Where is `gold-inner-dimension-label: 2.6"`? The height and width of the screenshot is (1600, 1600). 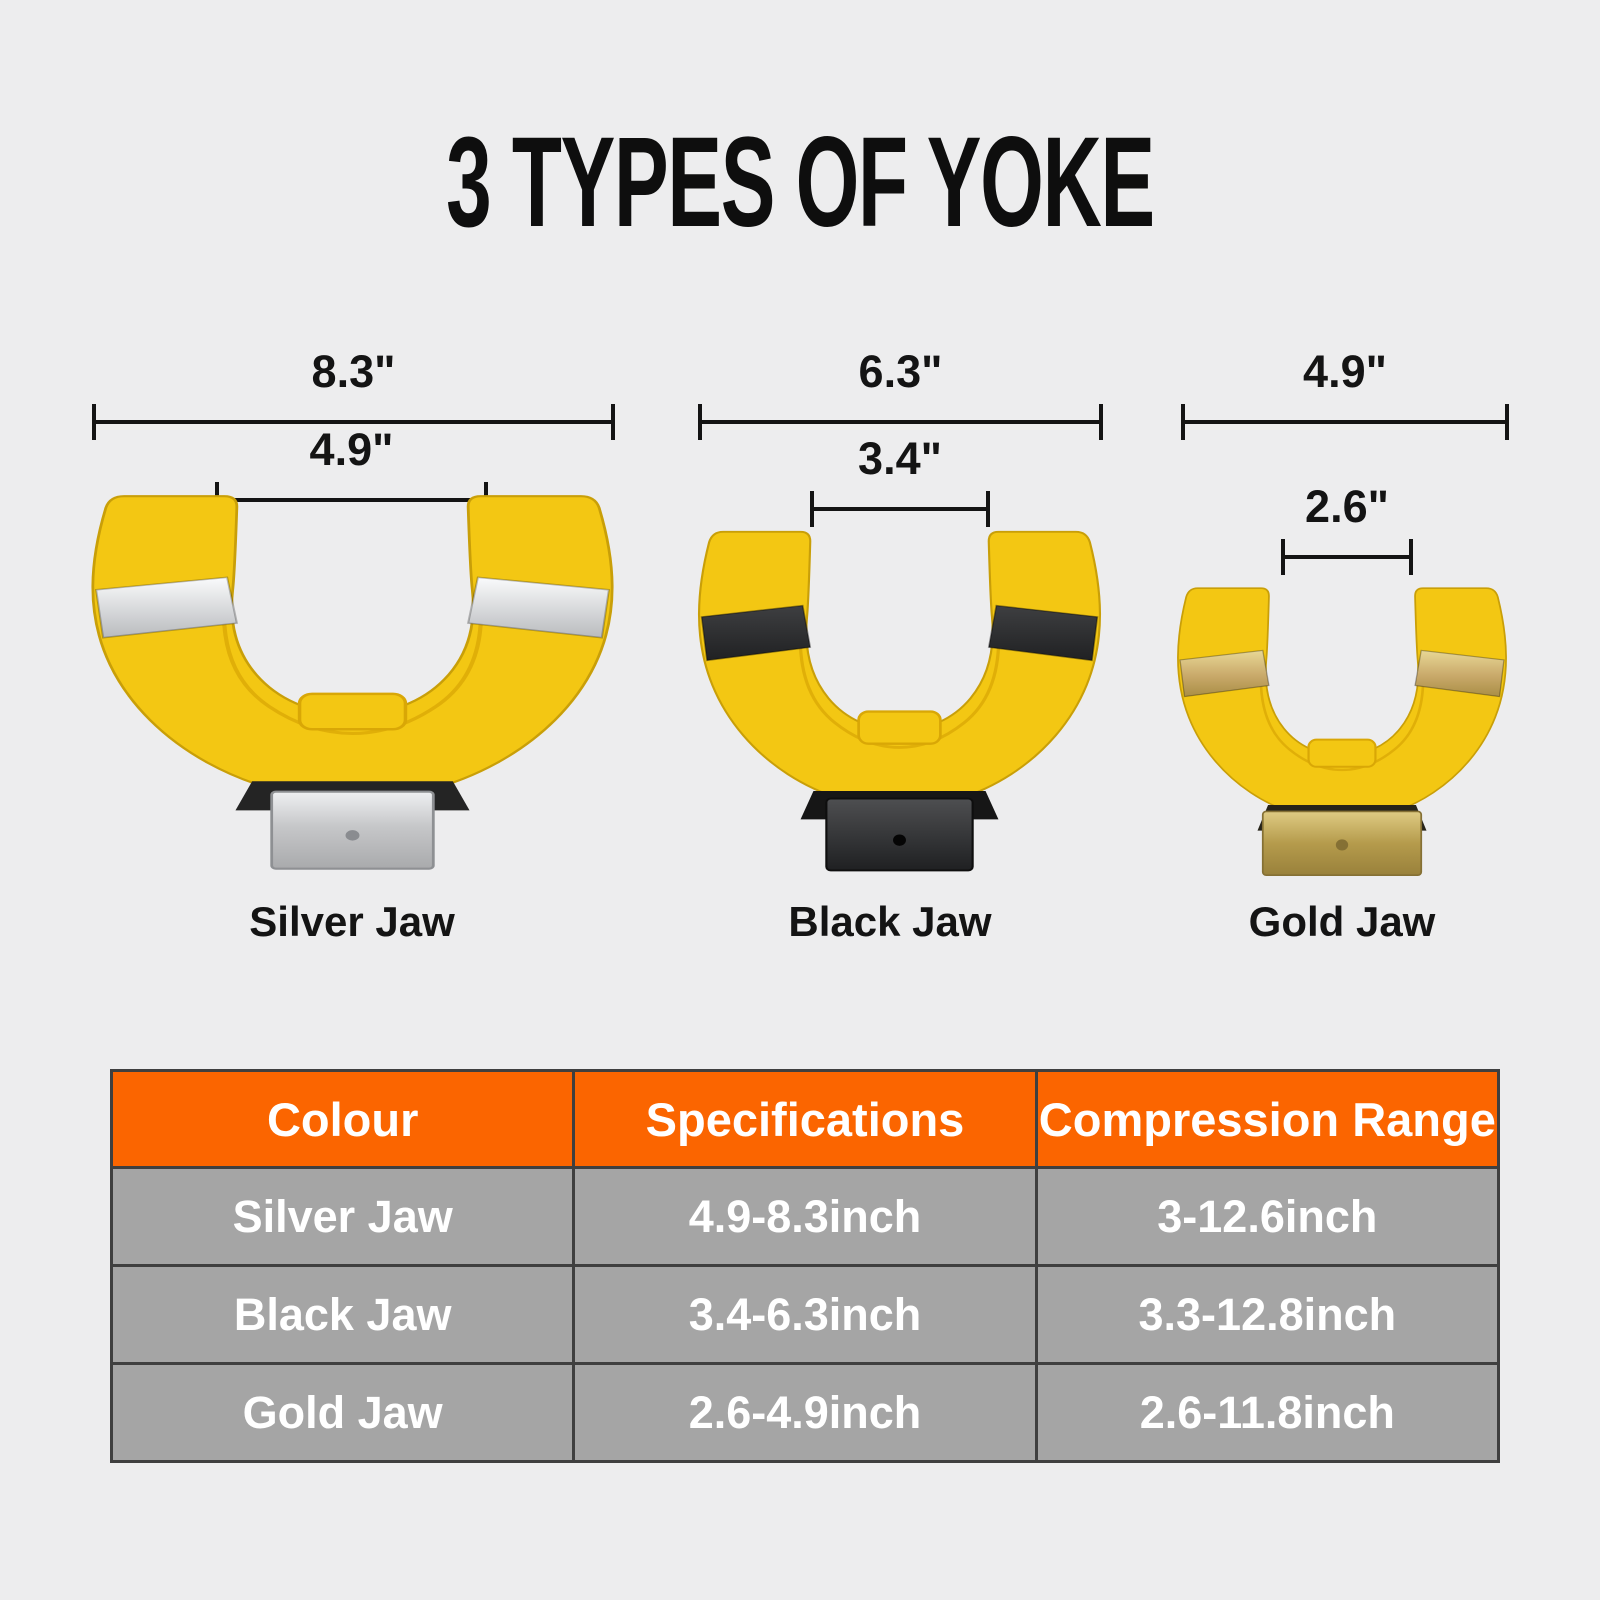
gold-inner-dimension-label: 2.6" is located at coordinates (1347, 506).